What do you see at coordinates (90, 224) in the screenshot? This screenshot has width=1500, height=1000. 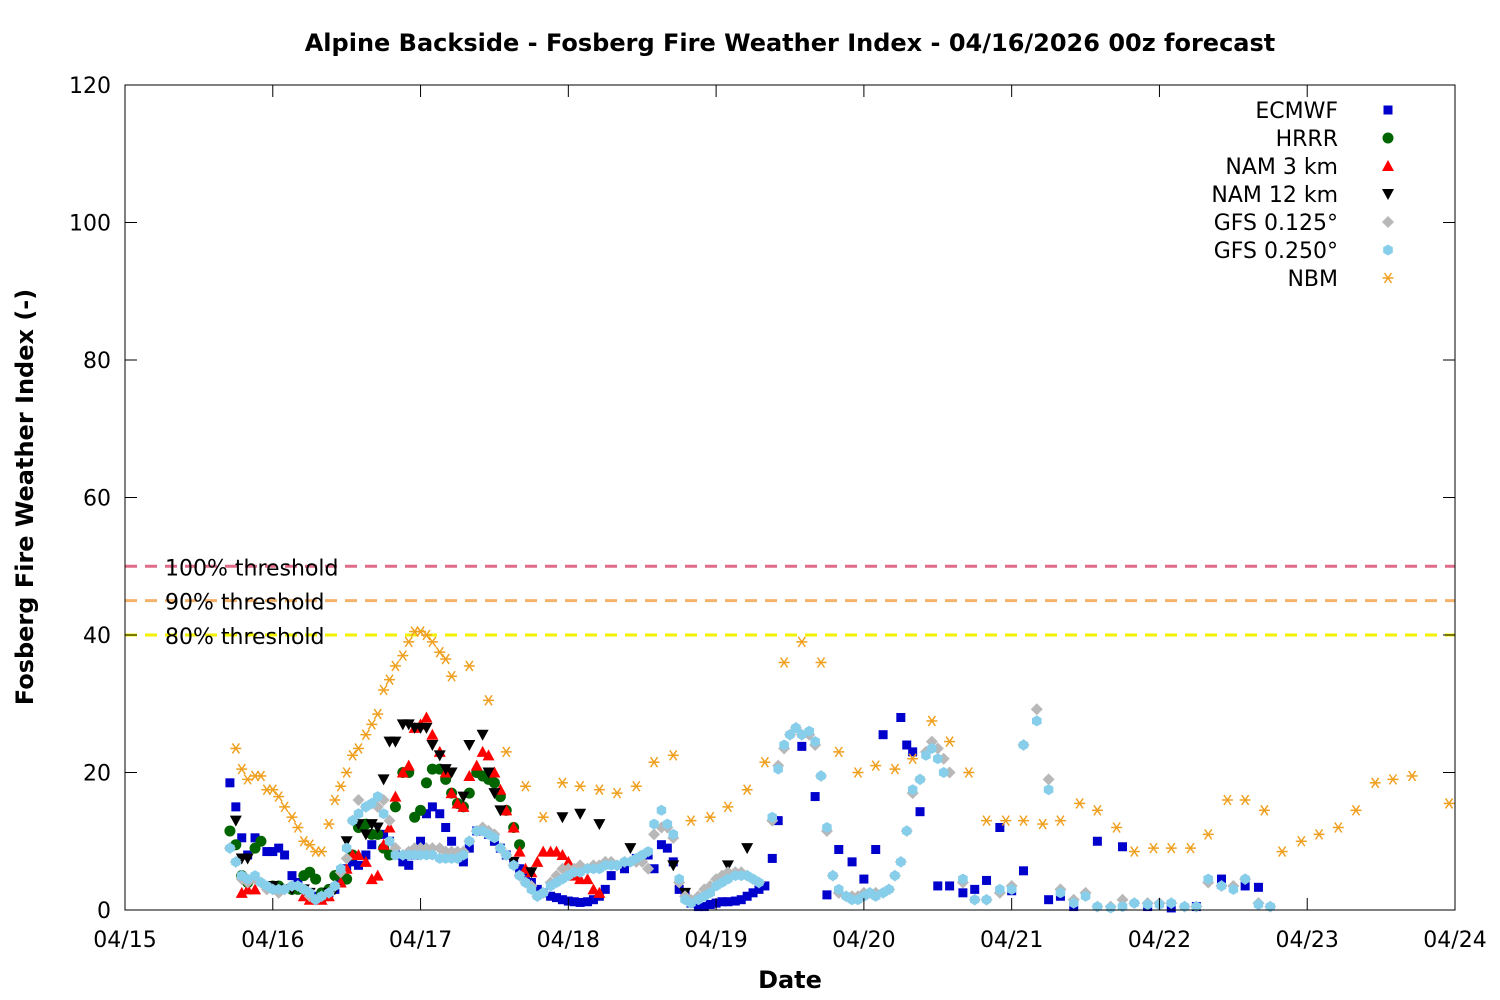 I see `y-tick-label: 100` at bounding box center [90, 224].